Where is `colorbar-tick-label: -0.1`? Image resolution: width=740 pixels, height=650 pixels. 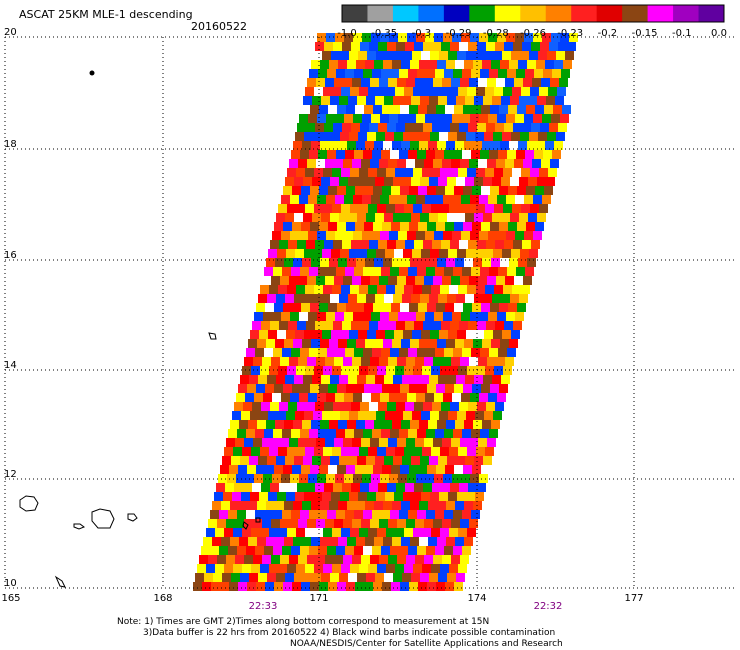 colorbar-tick-label: -0.1 is located at coordinates (682, 33).